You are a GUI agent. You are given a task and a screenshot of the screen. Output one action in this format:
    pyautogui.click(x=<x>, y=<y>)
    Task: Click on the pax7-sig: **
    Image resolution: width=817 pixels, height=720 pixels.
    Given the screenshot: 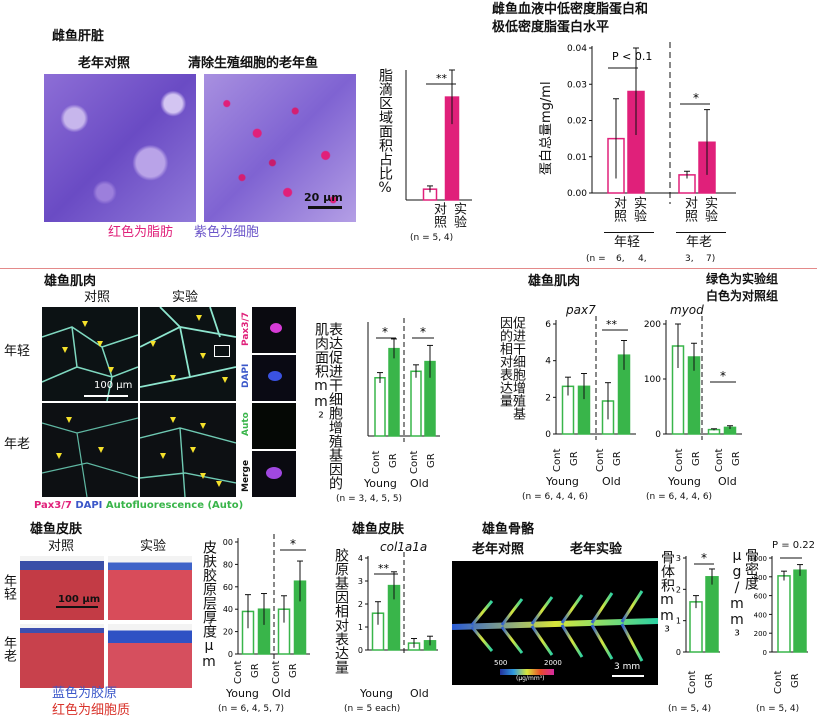 What is the action you would take?
    pyautogui.click(x=612, y=324)
    